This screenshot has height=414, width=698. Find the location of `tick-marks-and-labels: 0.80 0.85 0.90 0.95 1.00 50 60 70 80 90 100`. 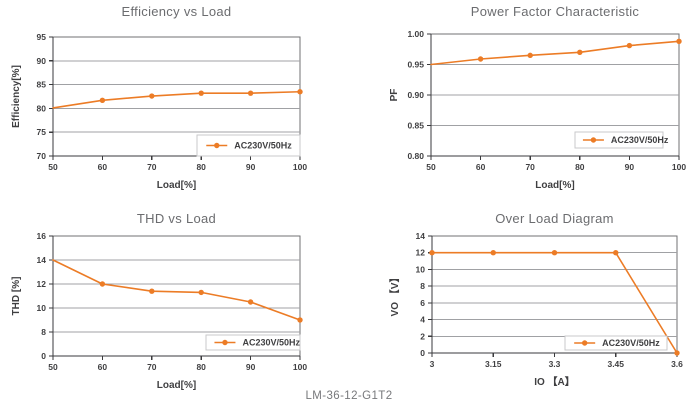

tick-marks-and-labels: 0.80 0.85 0.90 0.95 1.00 50 60 70 80 90 100 is located at coordinates (546, 100).